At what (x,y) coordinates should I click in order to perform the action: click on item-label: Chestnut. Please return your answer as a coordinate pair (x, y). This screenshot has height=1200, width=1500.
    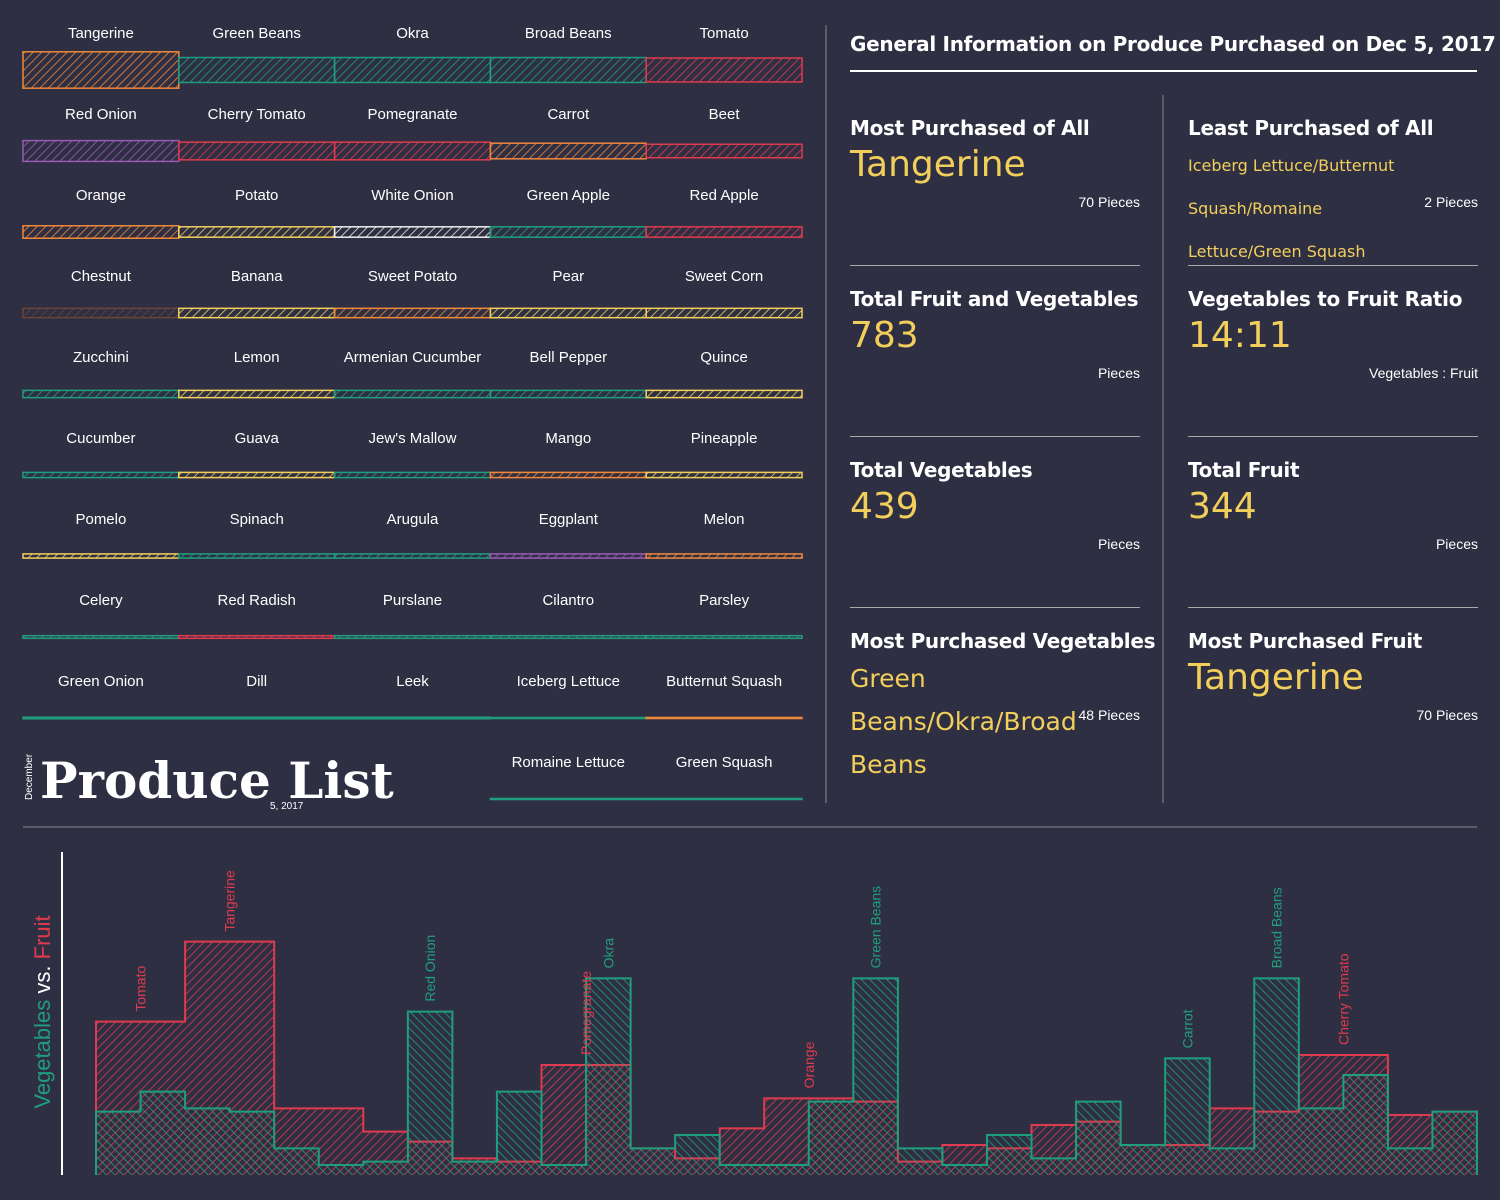
    Looking at the image, I should click on (101, 276).